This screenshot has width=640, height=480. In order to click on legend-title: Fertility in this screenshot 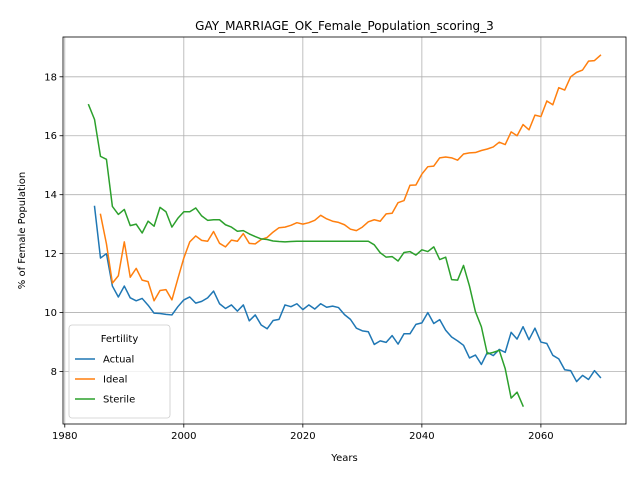, I will do `click(120, 339)`.